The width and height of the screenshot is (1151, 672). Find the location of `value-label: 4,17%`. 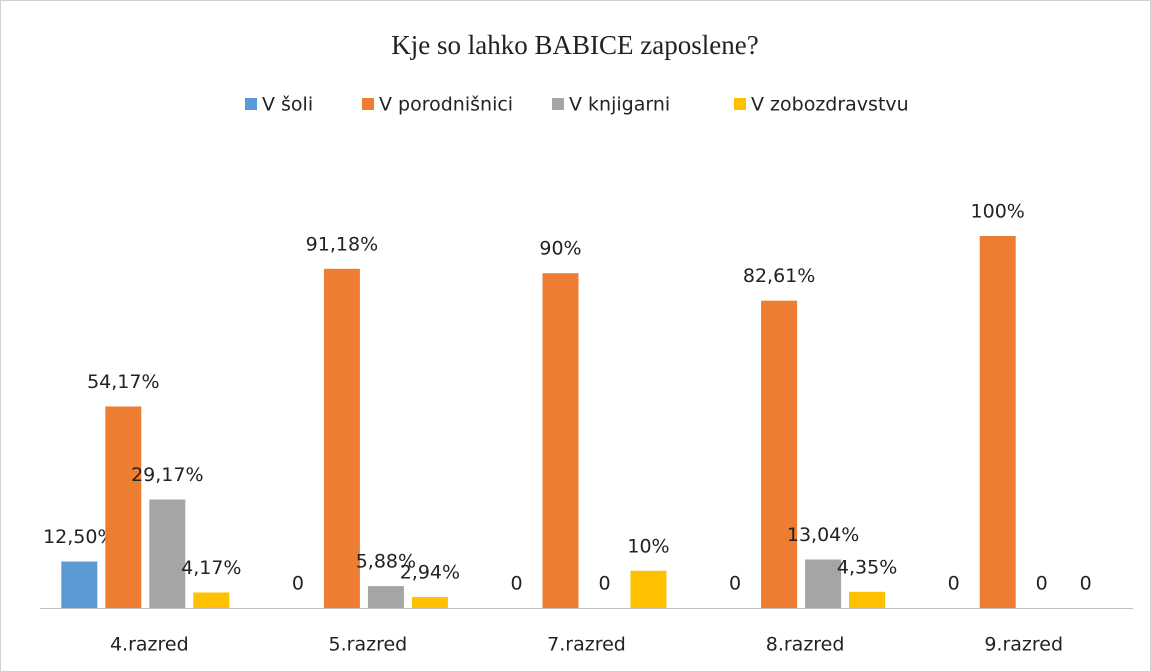

value-label: 4,17% is located at coordinates (211, 568).